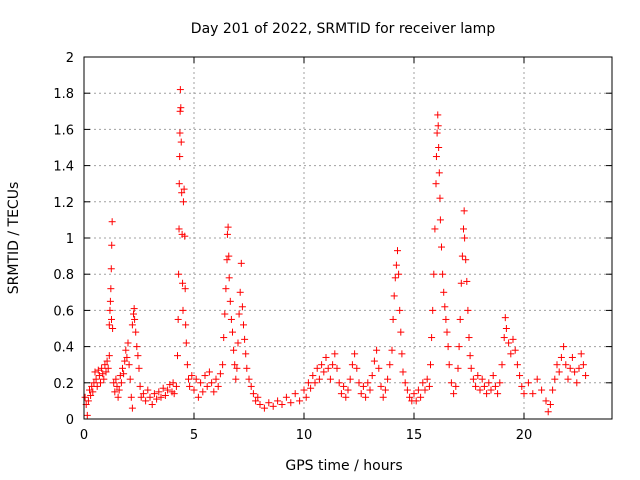  Describe the element at coordinates (63, 348) in the screenshot. I see `y-tick-label: 0.4` at that location.